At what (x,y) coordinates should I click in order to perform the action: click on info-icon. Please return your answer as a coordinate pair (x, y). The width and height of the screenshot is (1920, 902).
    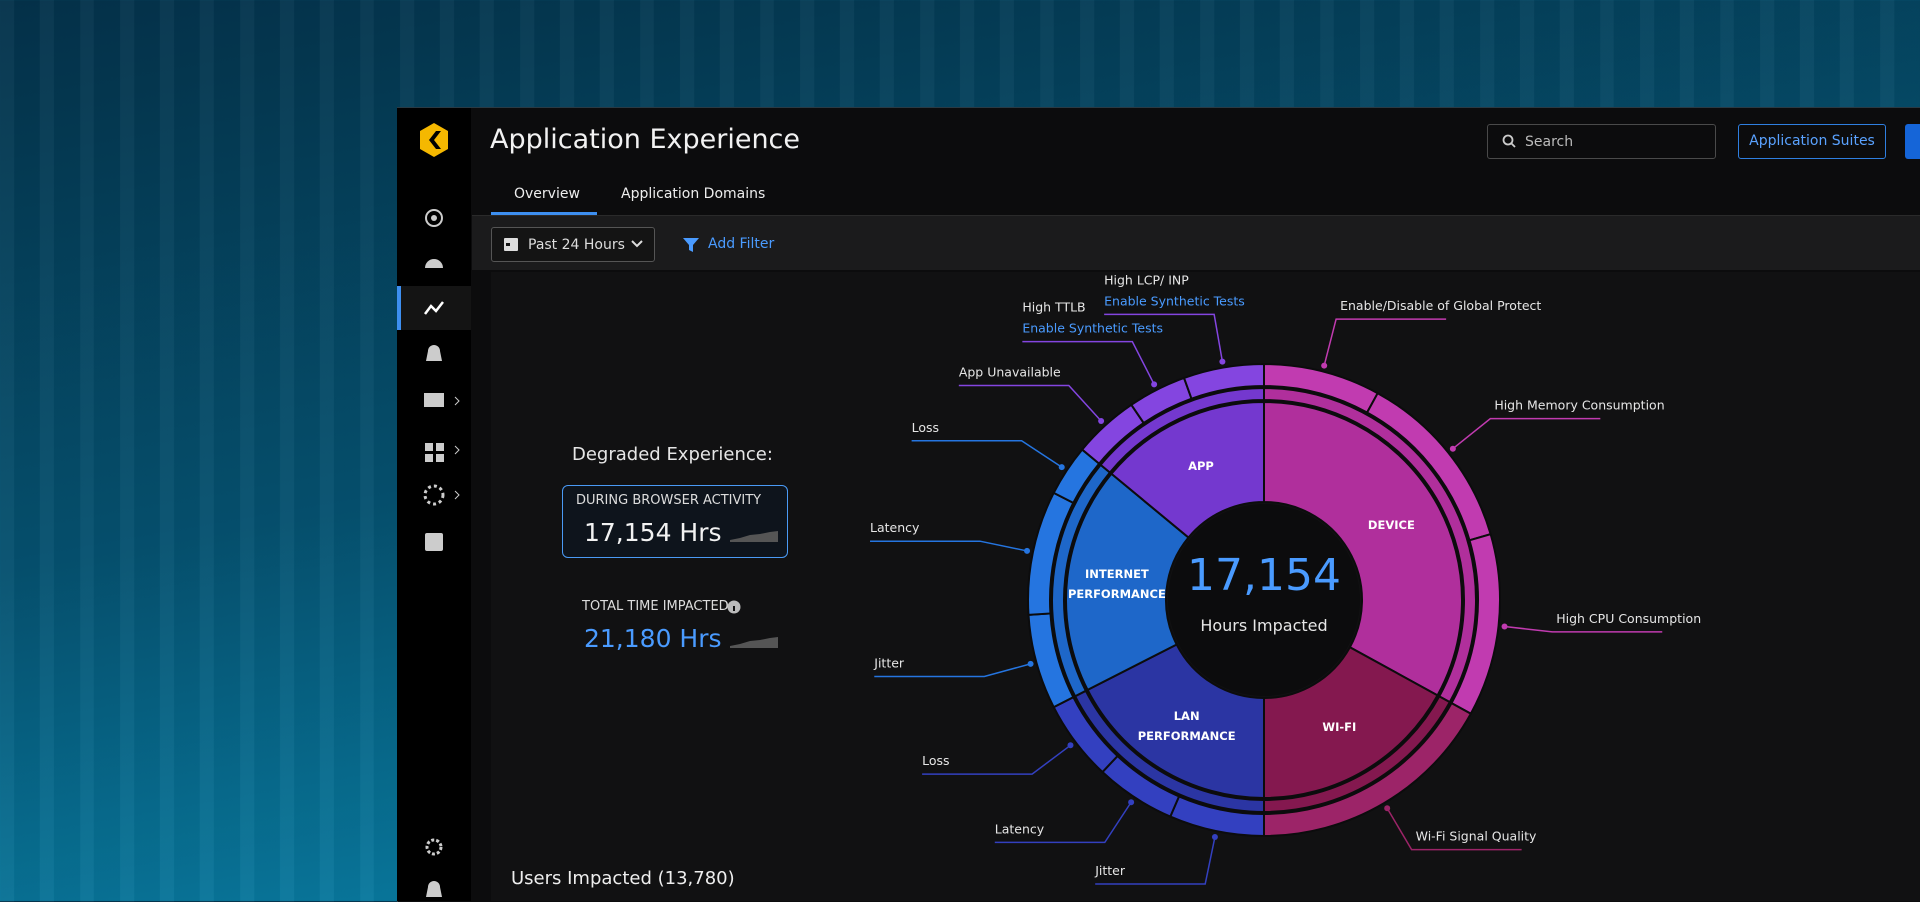
    Looking at the image, I should click on (734, 607).